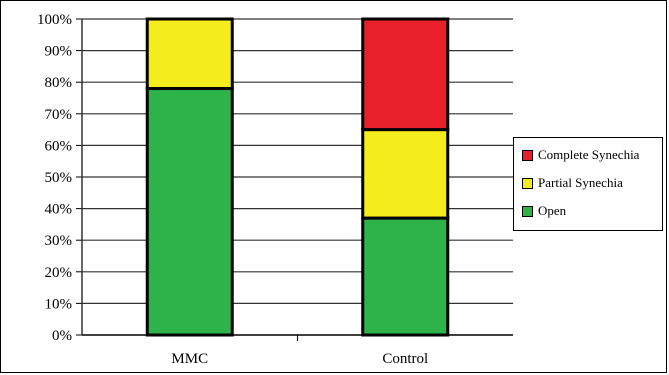 The height and width of the screenshot is (375, 669). What do you see at coordinates (580, 182) in the screenshot?
I see `legend-label-partial-synechia: Partial Synechia` at bounding box center [580, 182].